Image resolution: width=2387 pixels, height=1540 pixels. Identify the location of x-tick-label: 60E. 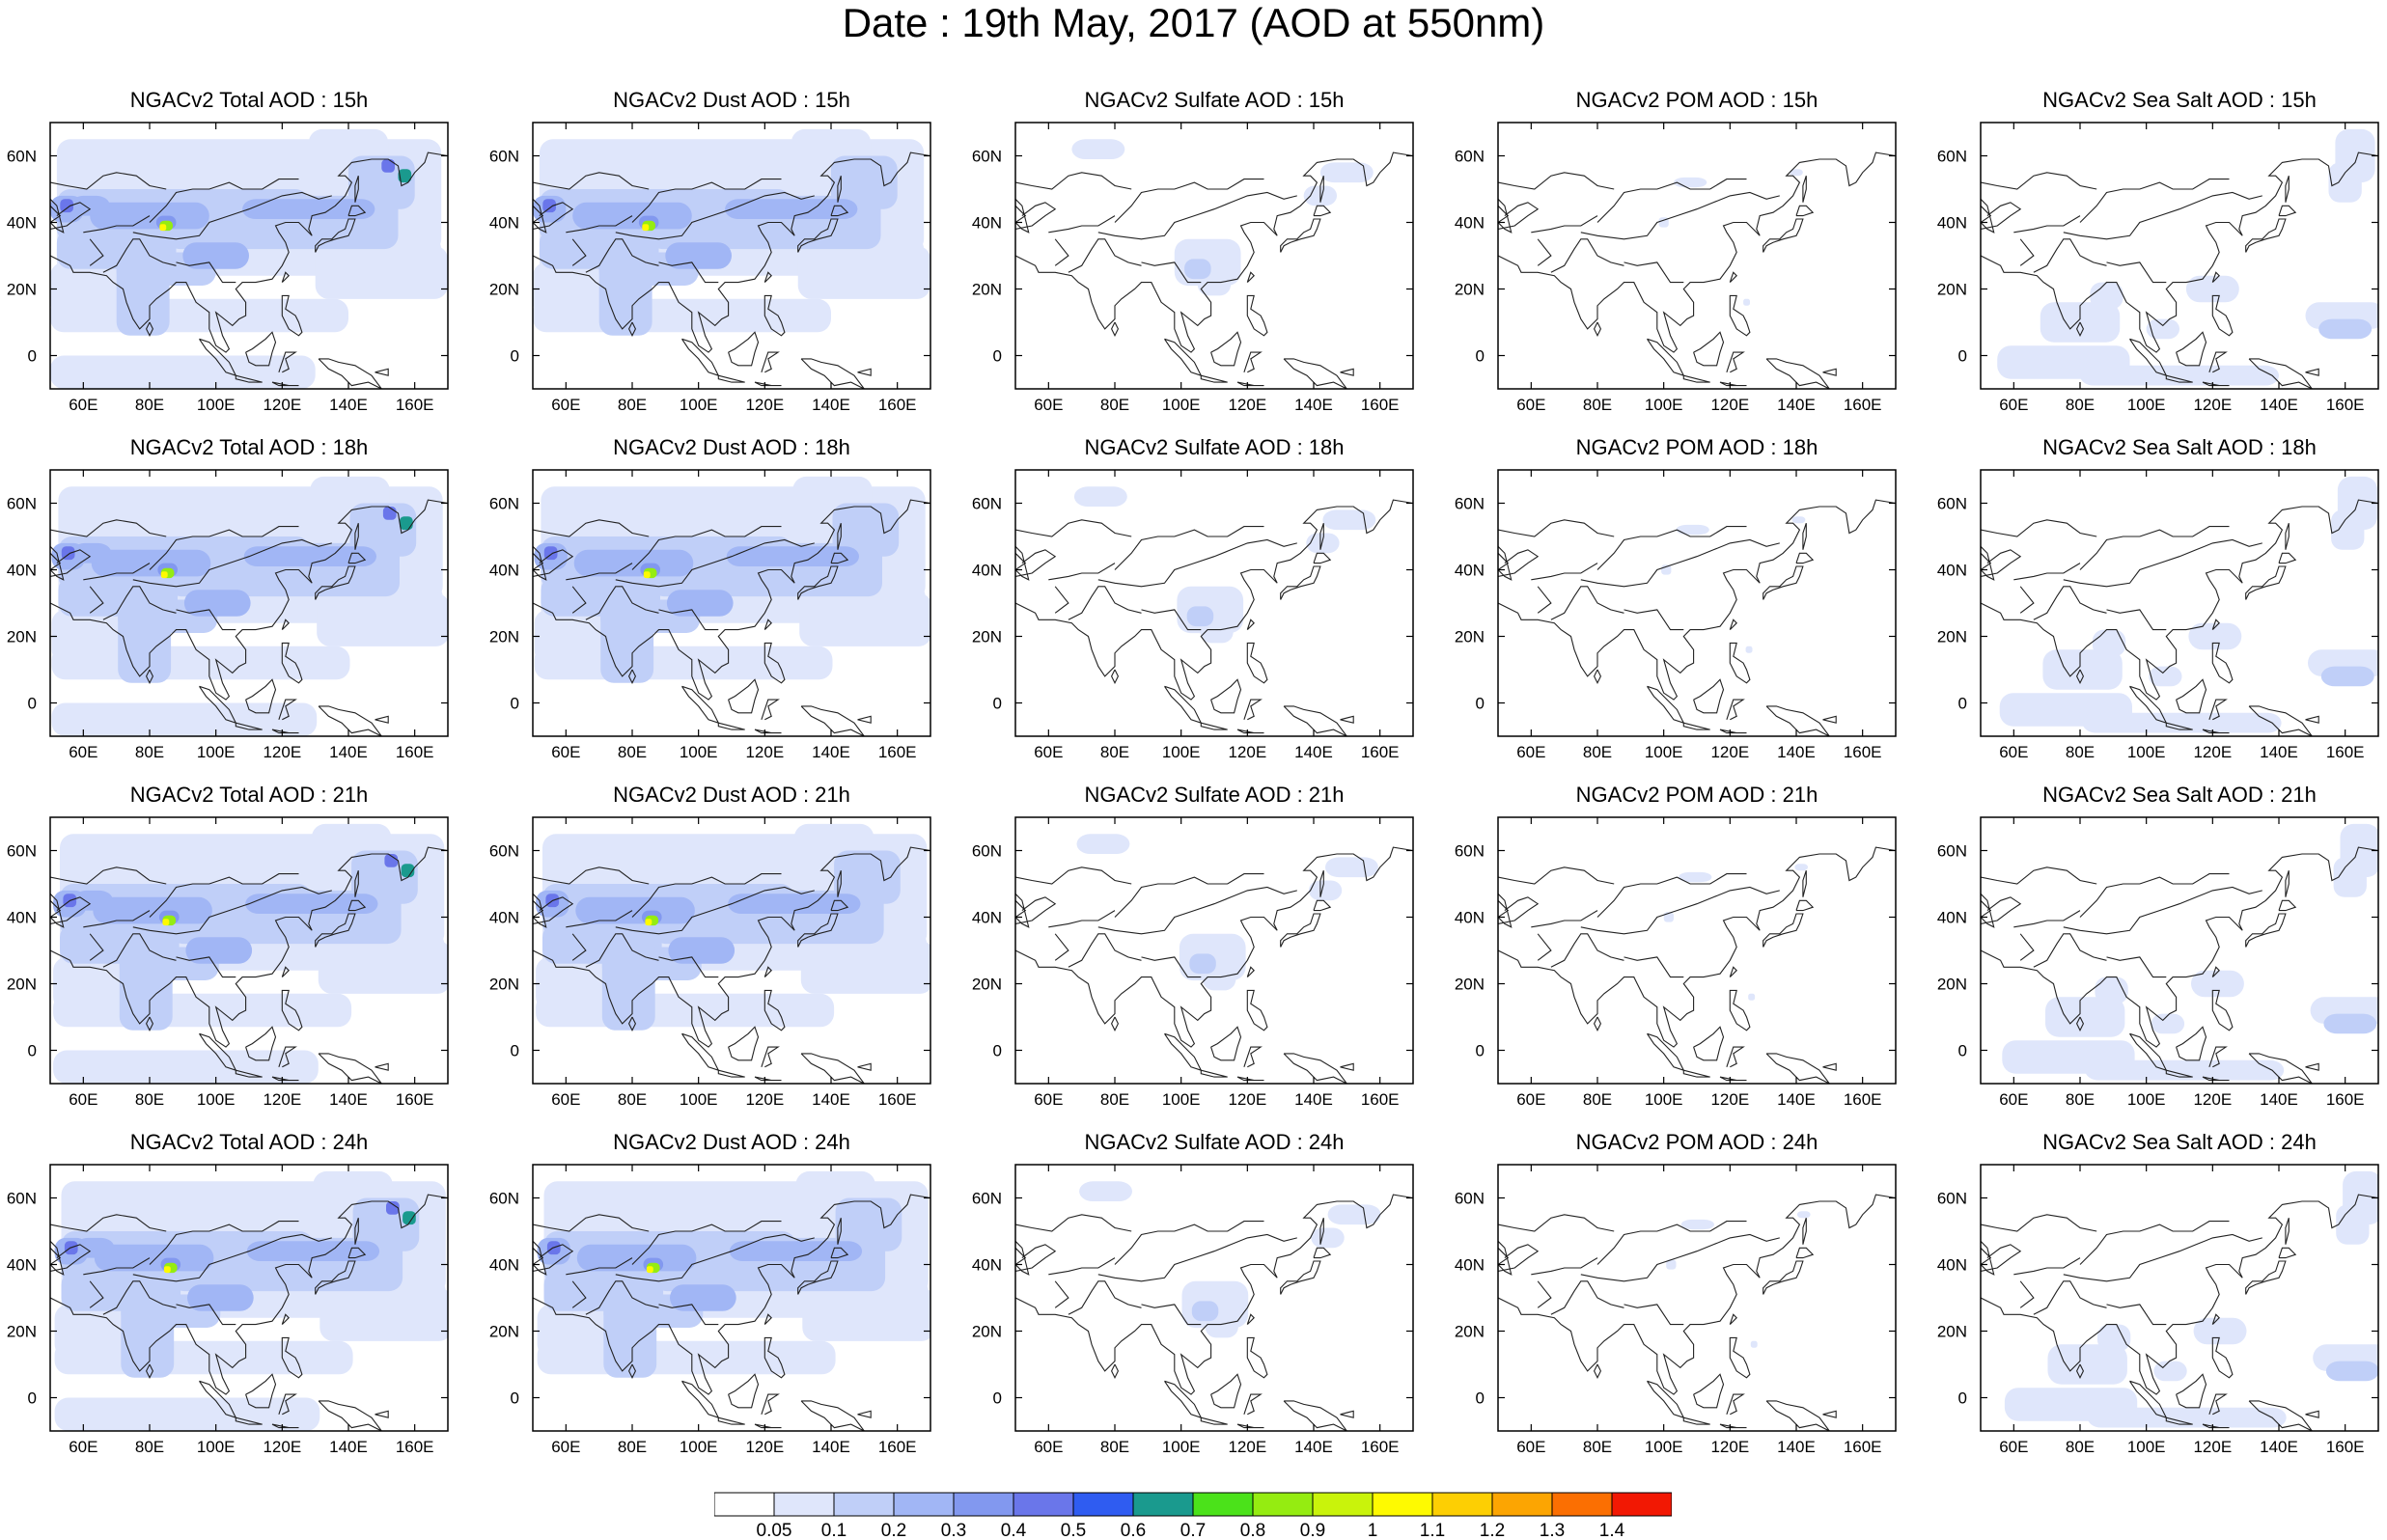
(2013, 405).